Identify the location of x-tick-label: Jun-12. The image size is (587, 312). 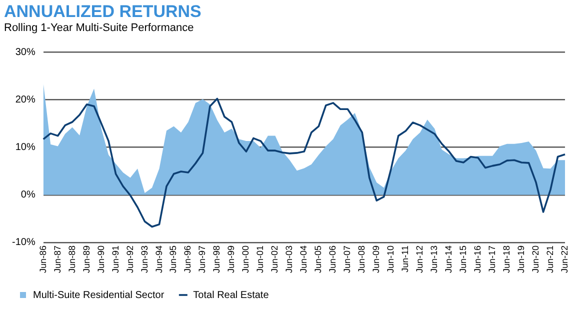
(419, 259).